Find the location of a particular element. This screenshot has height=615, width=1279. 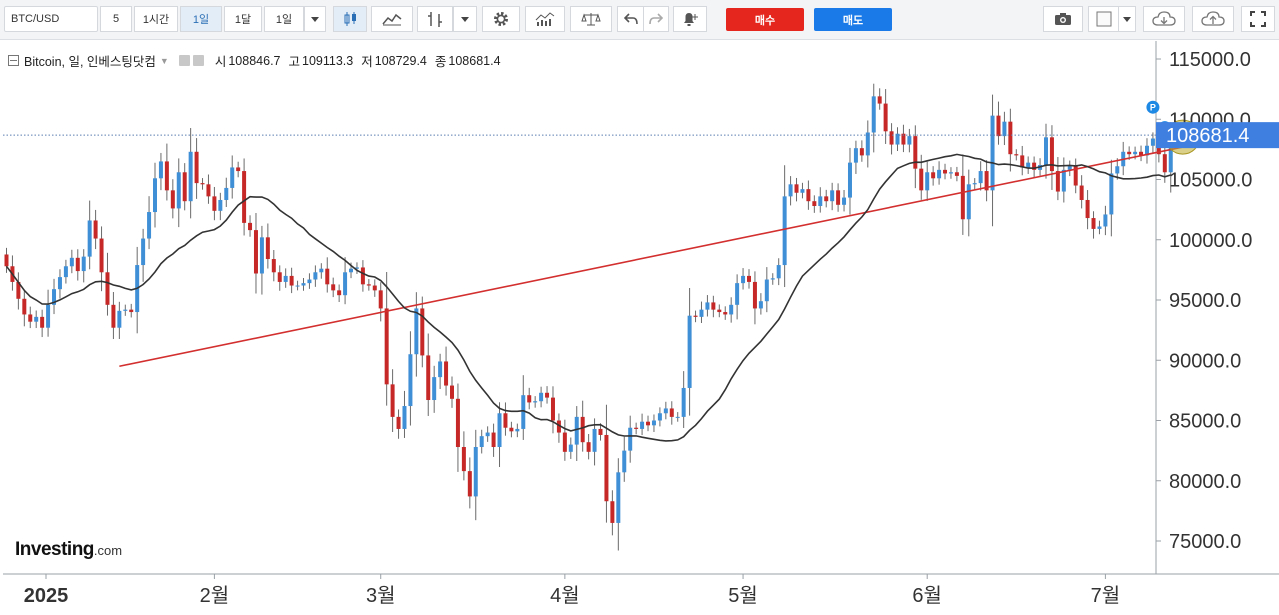

candlestick-icon is located at coordinates (350, 19).